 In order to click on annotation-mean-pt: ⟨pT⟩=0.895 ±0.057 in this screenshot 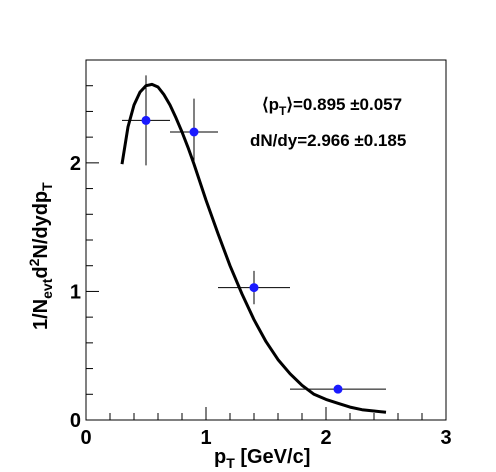, I will do `click(332, 106)`.